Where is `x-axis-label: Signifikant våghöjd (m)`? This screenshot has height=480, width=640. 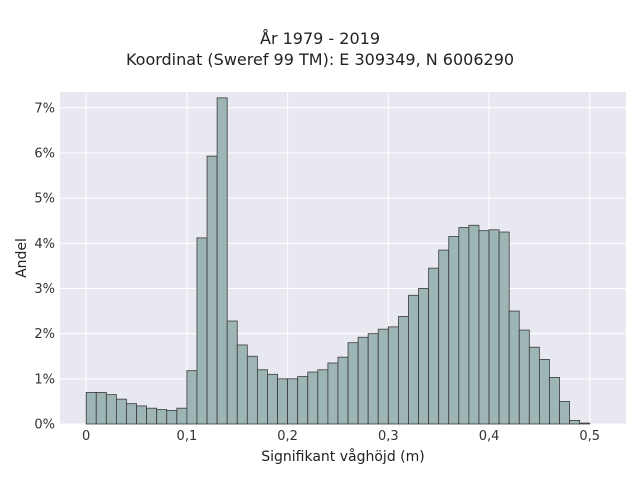 x-axis-label: Signifikant våghöjd (m) is located at coordinates (342, 456).